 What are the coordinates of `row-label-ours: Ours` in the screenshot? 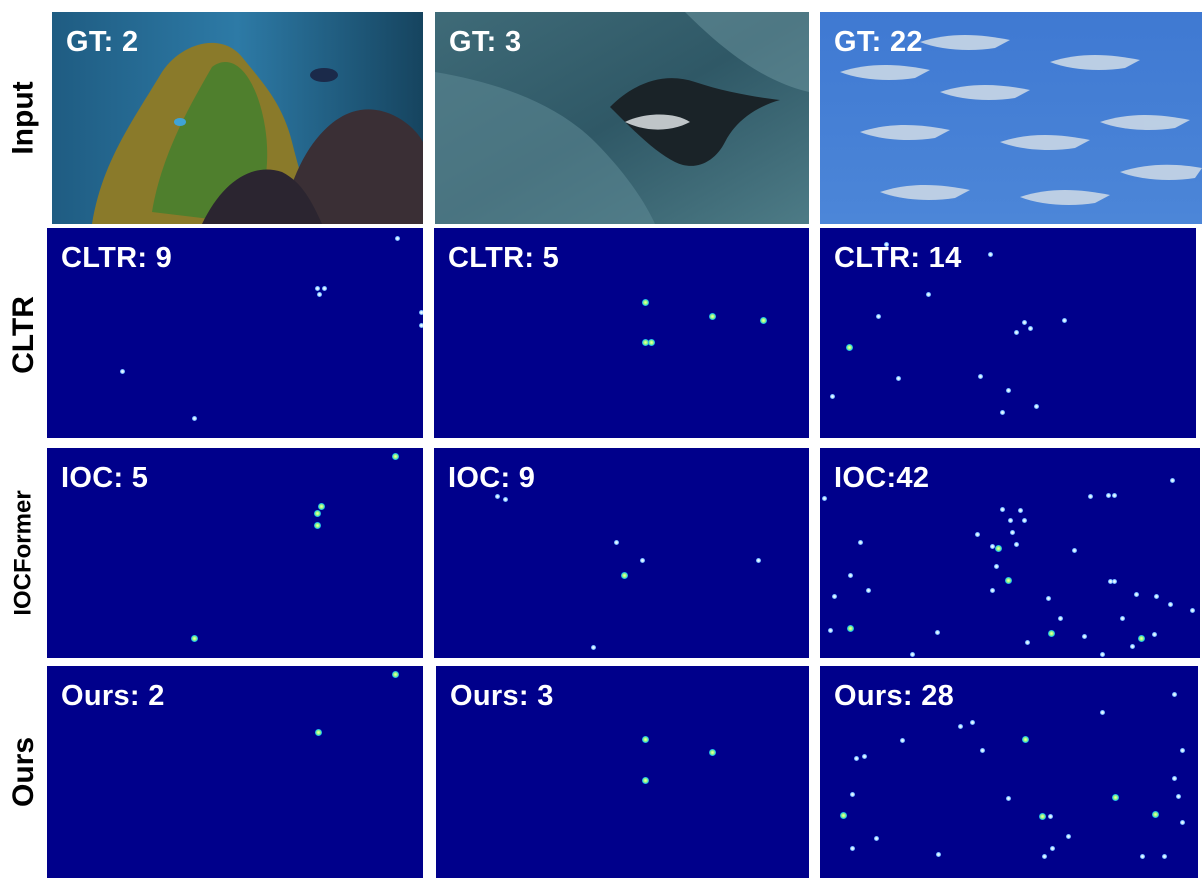 It's located at (24, 772).